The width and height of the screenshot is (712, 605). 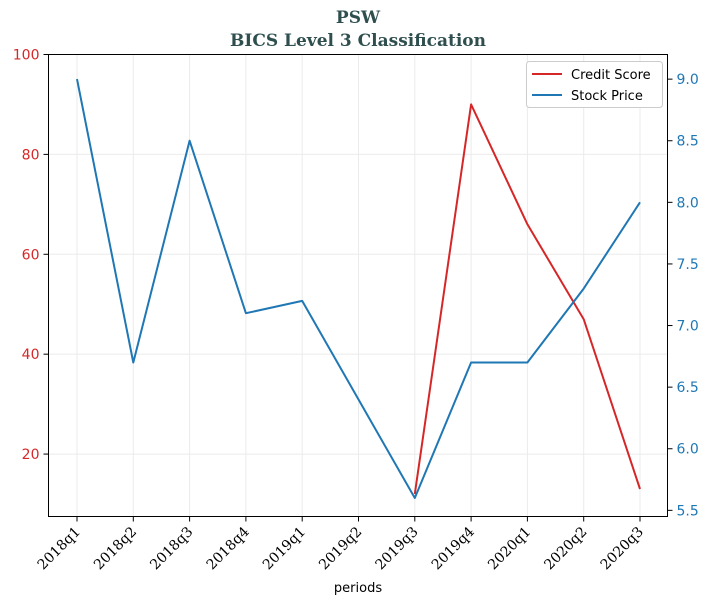 I want to click on right-axis: 5.5 6.0 6.5 7.0 7.5 8.0 8.5 9.0, so click(x=683, y=295).